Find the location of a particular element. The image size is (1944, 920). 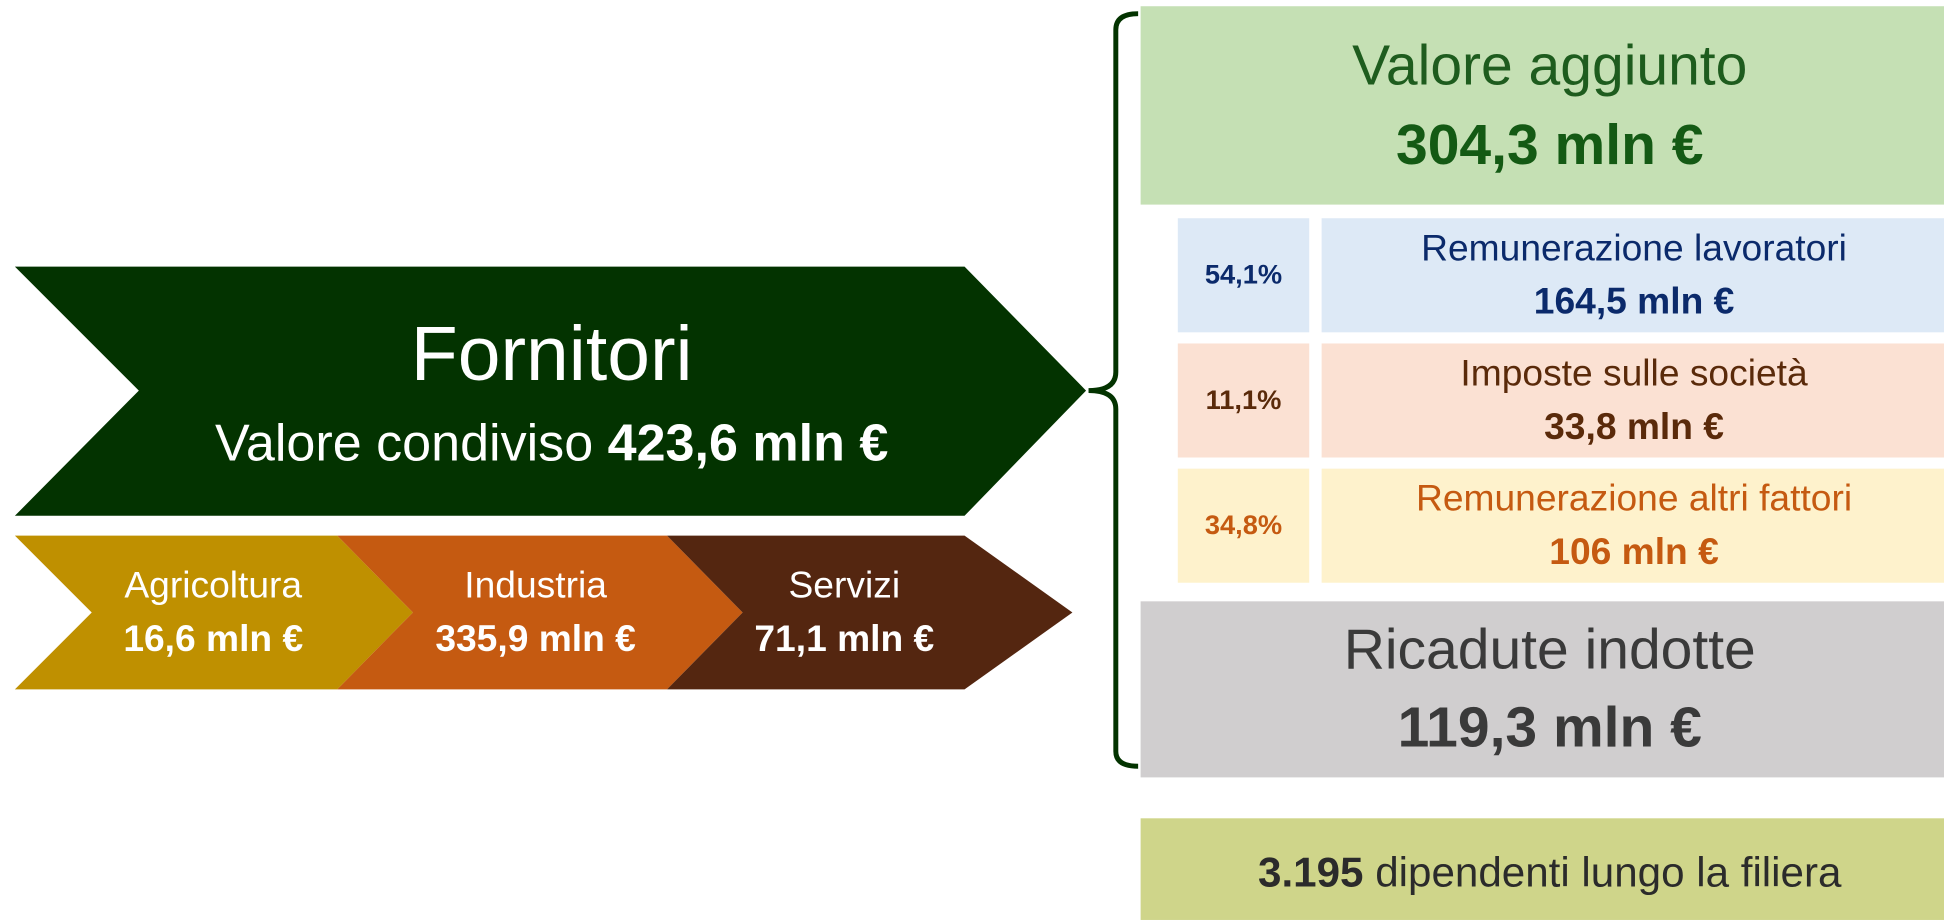

component-label: Remunerazione altri fattori is located at coordinates (1634, 498).